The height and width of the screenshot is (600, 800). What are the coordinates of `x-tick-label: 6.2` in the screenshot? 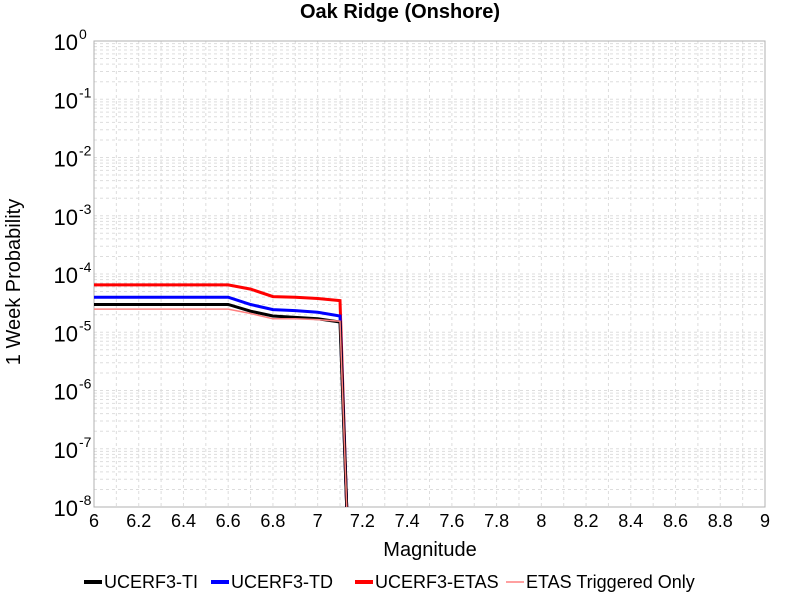 It's located at (138, 521).